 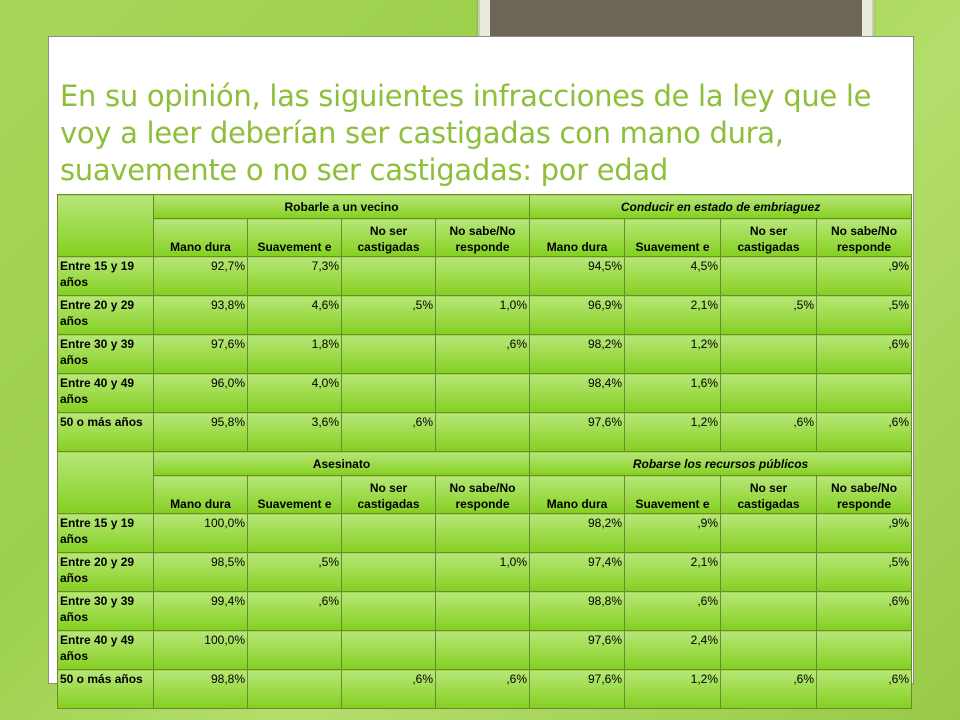 What do you see at coordinates (341, 463) in the screenshot?
I see `group-header: Asesinato` at bounding box center [341, 463].